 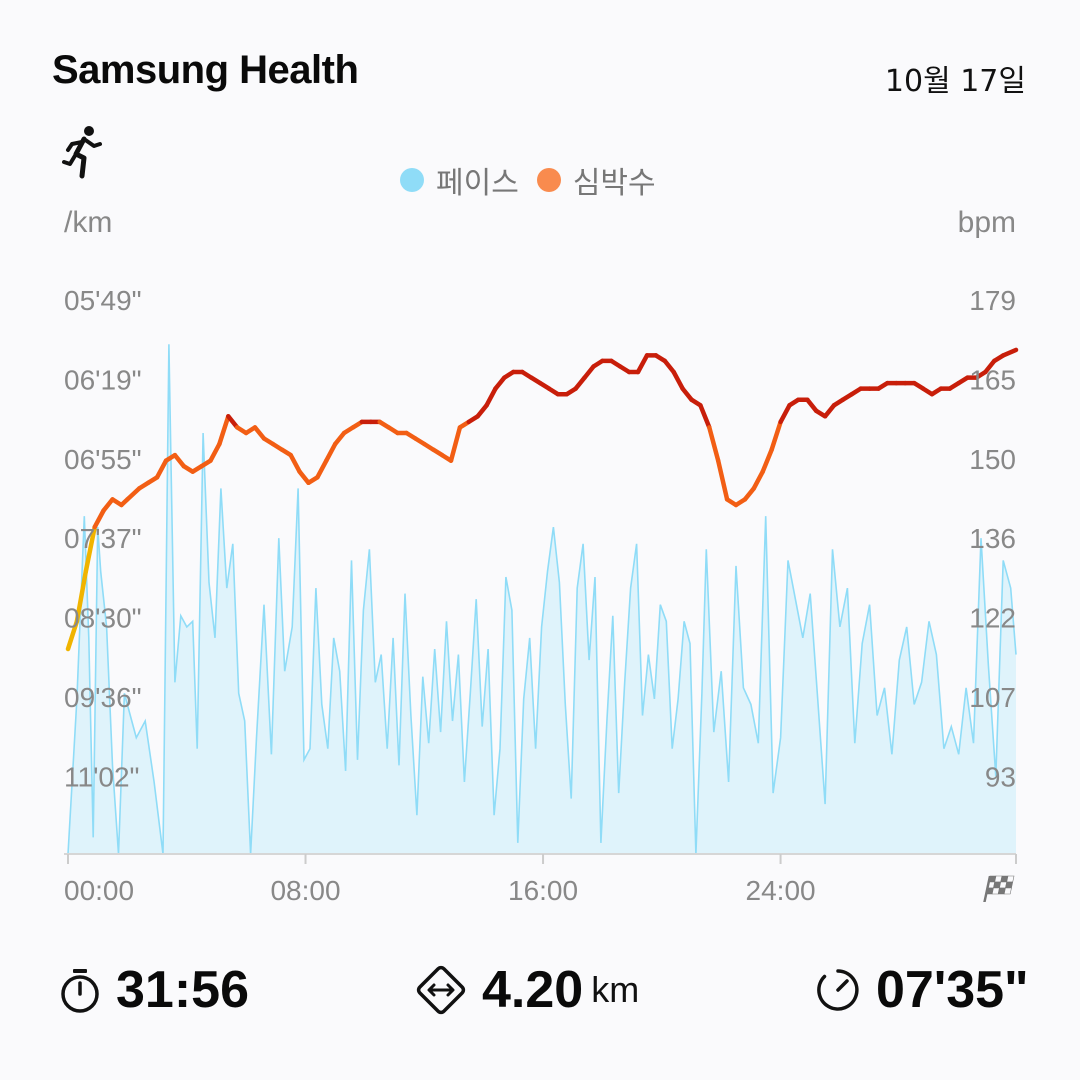 I want to click on pace-gauge-icon, so click(x=838, y=990).